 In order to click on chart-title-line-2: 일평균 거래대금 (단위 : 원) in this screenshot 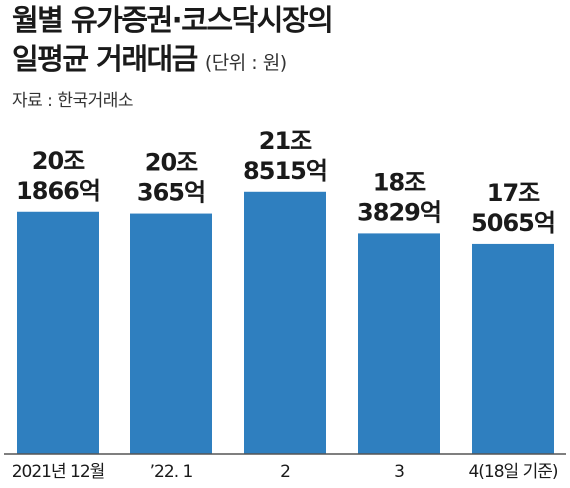, I will do `click(149, 61)`.